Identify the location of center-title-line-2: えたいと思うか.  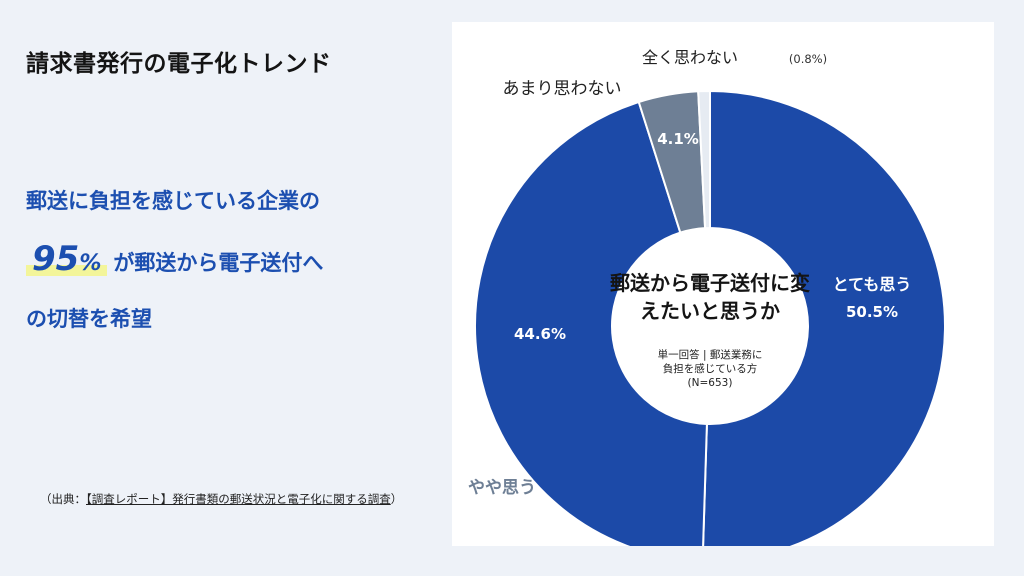
(710, 311).